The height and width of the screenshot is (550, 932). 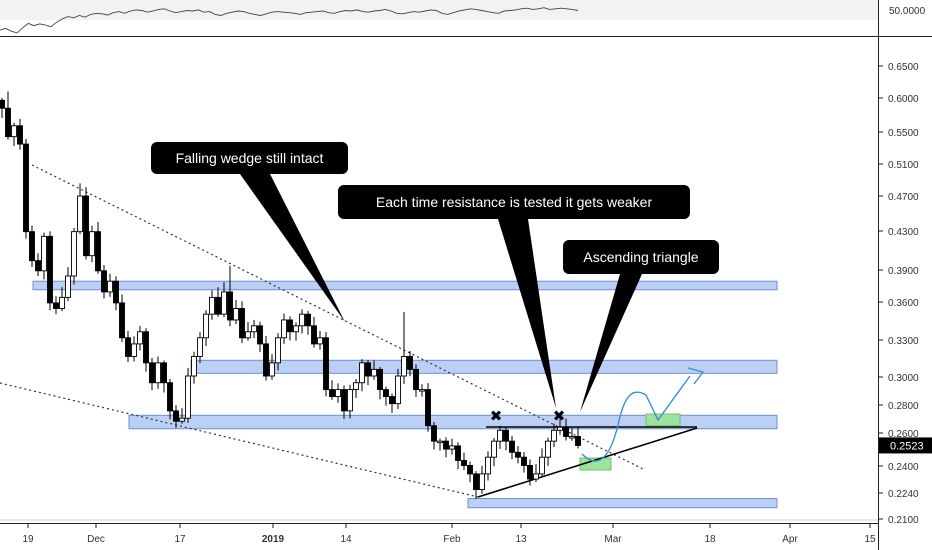 What do you see at coordinates (250, 158) in the screenshot?
I see `callout-text: Falling wedge still intact` at bounding box center [250, 158].